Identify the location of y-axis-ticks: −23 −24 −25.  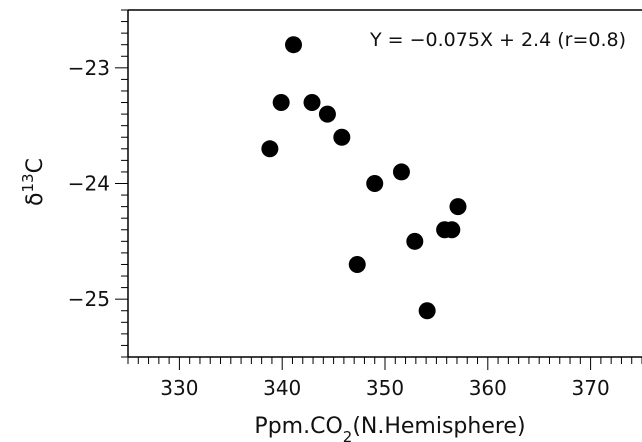
(98, 183).